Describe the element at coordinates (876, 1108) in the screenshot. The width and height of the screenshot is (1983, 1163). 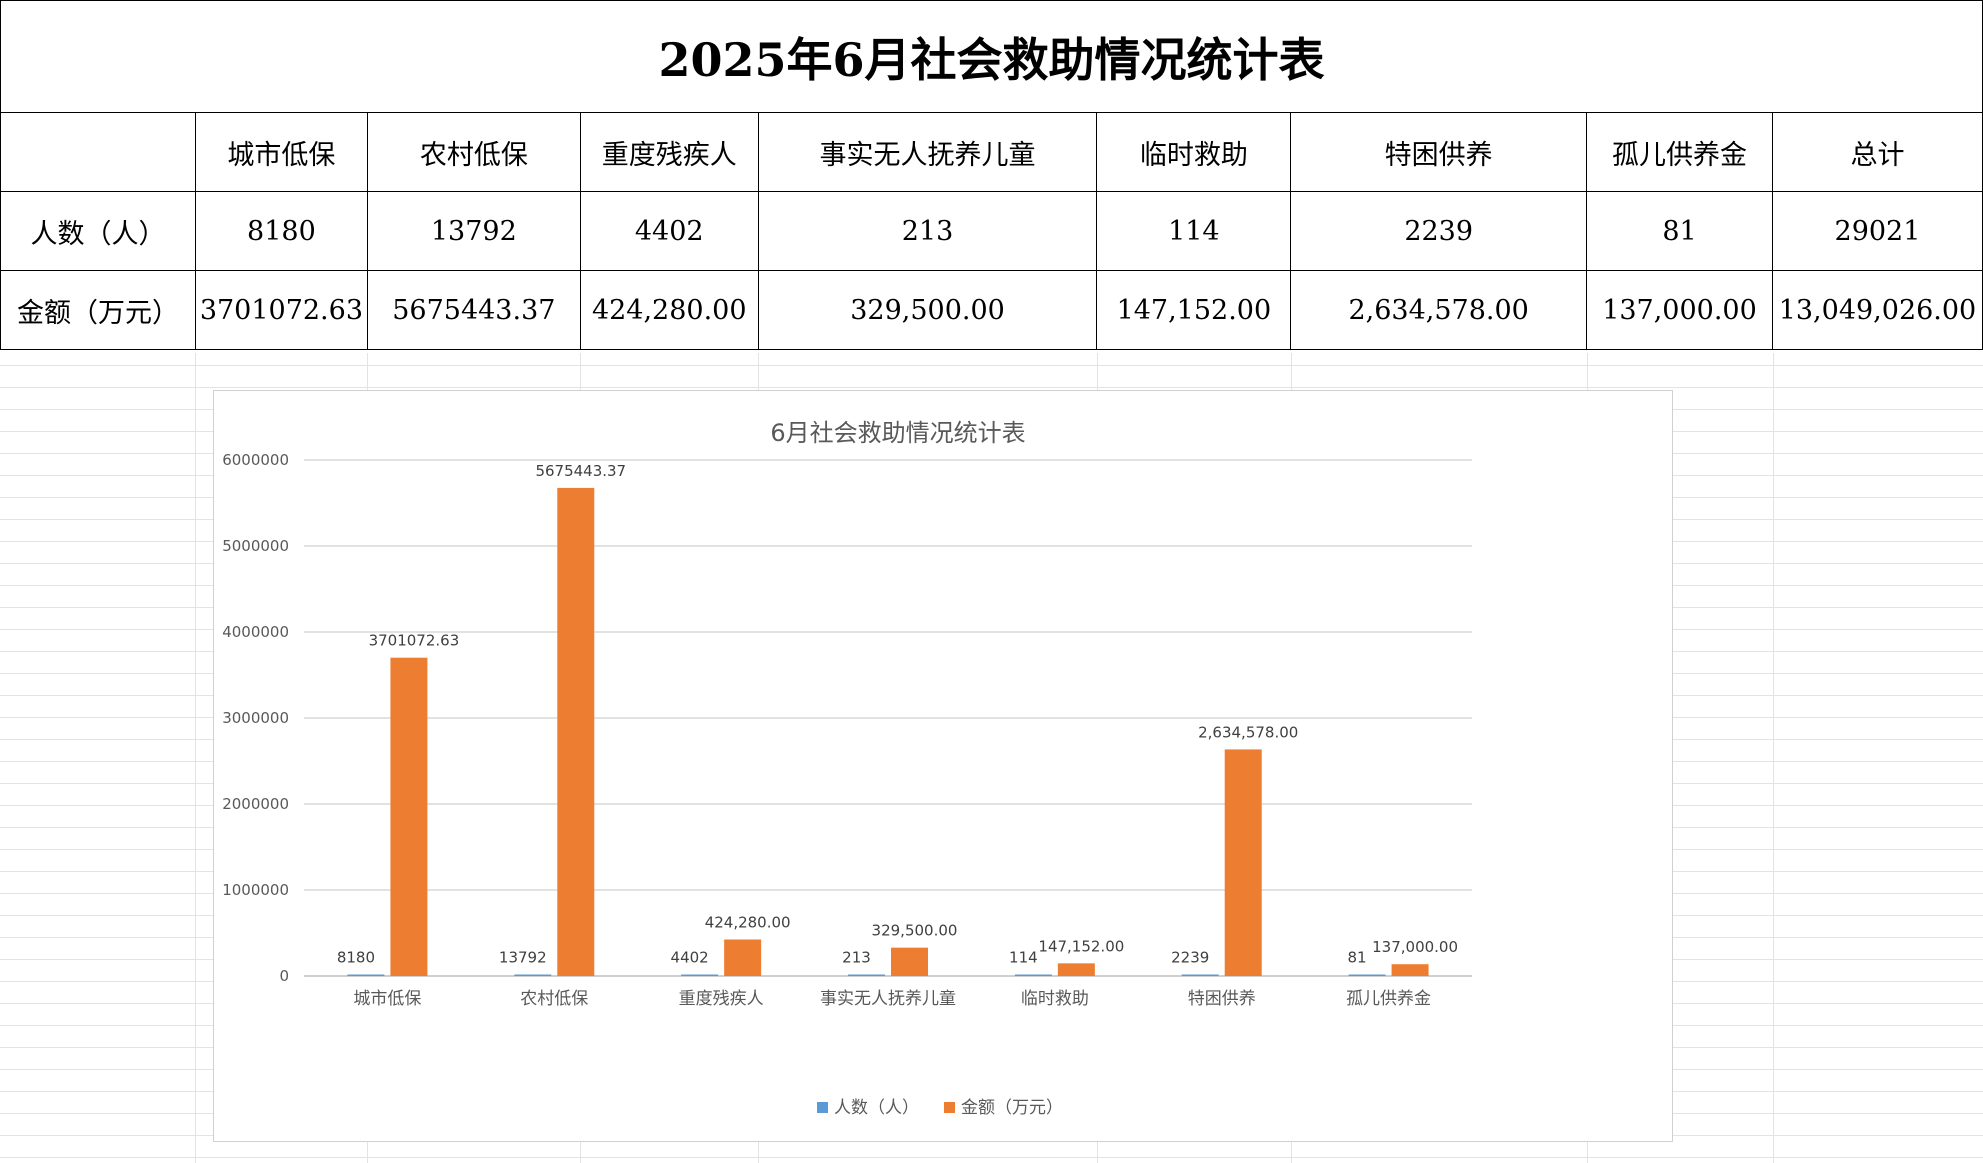
I see `legend-label: 人数（人）` at that location.